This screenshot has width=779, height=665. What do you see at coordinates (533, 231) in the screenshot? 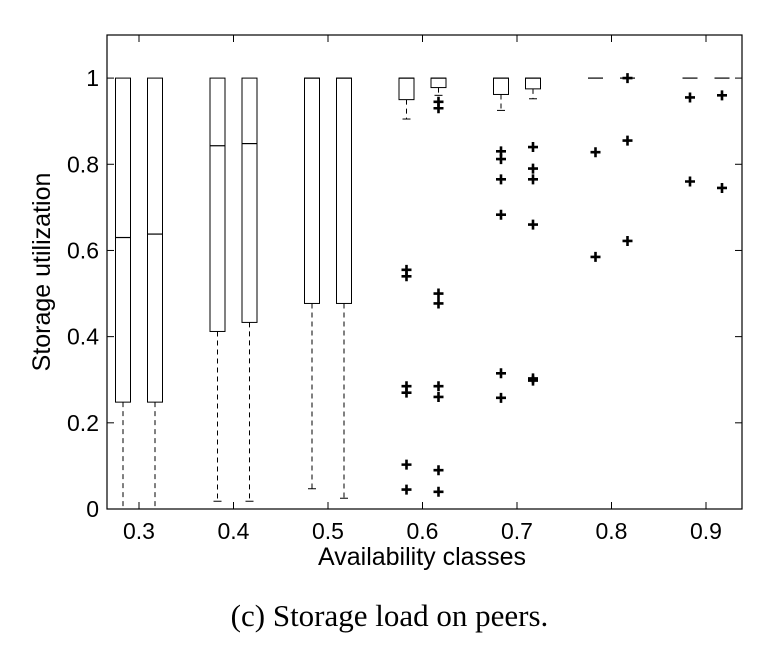
I see `box-0_7-right` at bounding box center [533, 231].